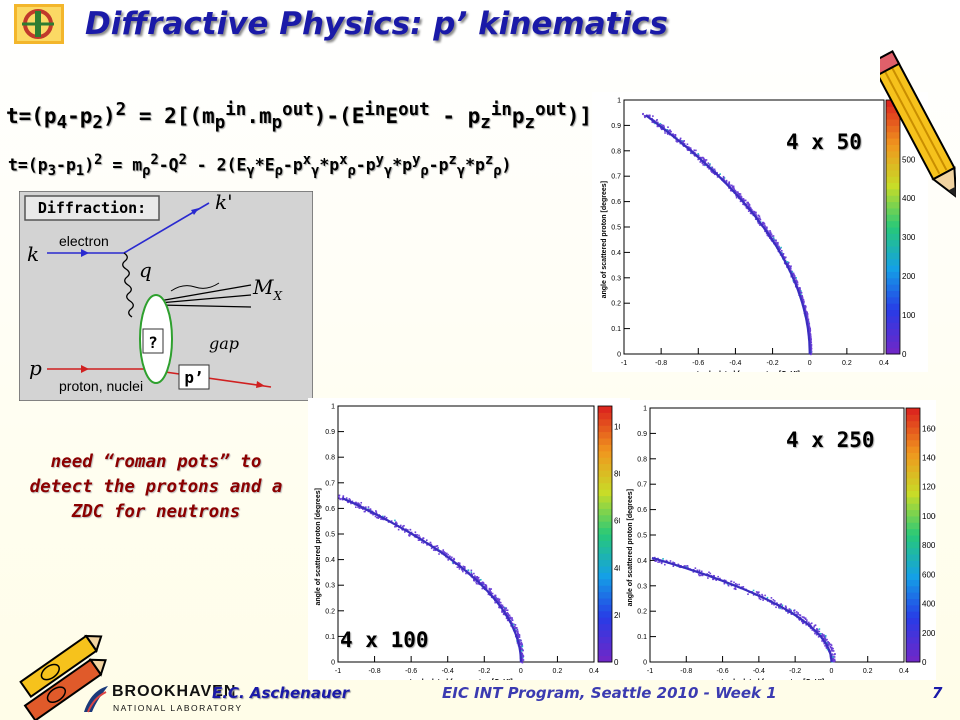 This screenshot has width=960, height=720. What do you see at coordinates (145, 270) in the screenshot?
I see `svg-text: q` at bounding box center [145, 270].